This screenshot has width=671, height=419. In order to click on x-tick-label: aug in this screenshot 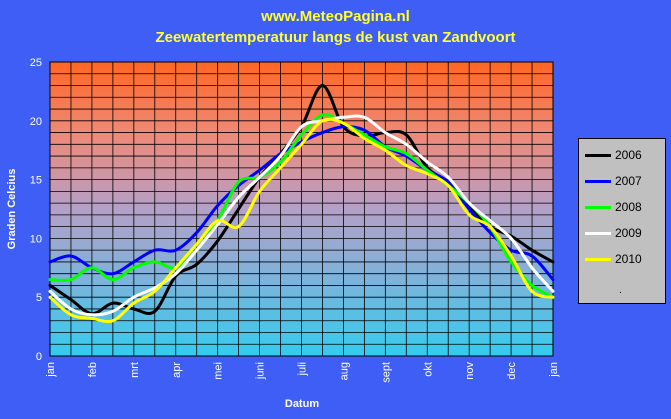, I will do `click(344, 371)`.